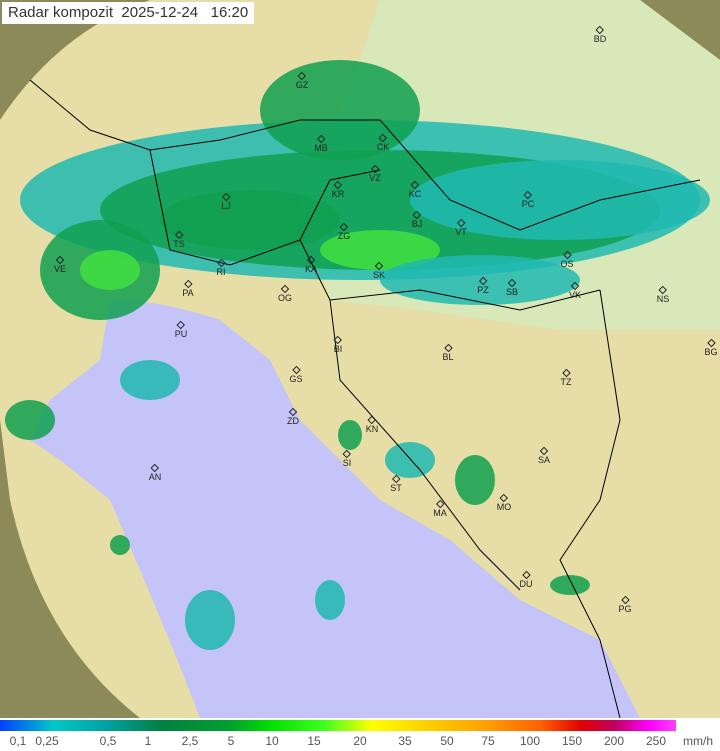  I want to click on city-label: MA, so click(440, 513).